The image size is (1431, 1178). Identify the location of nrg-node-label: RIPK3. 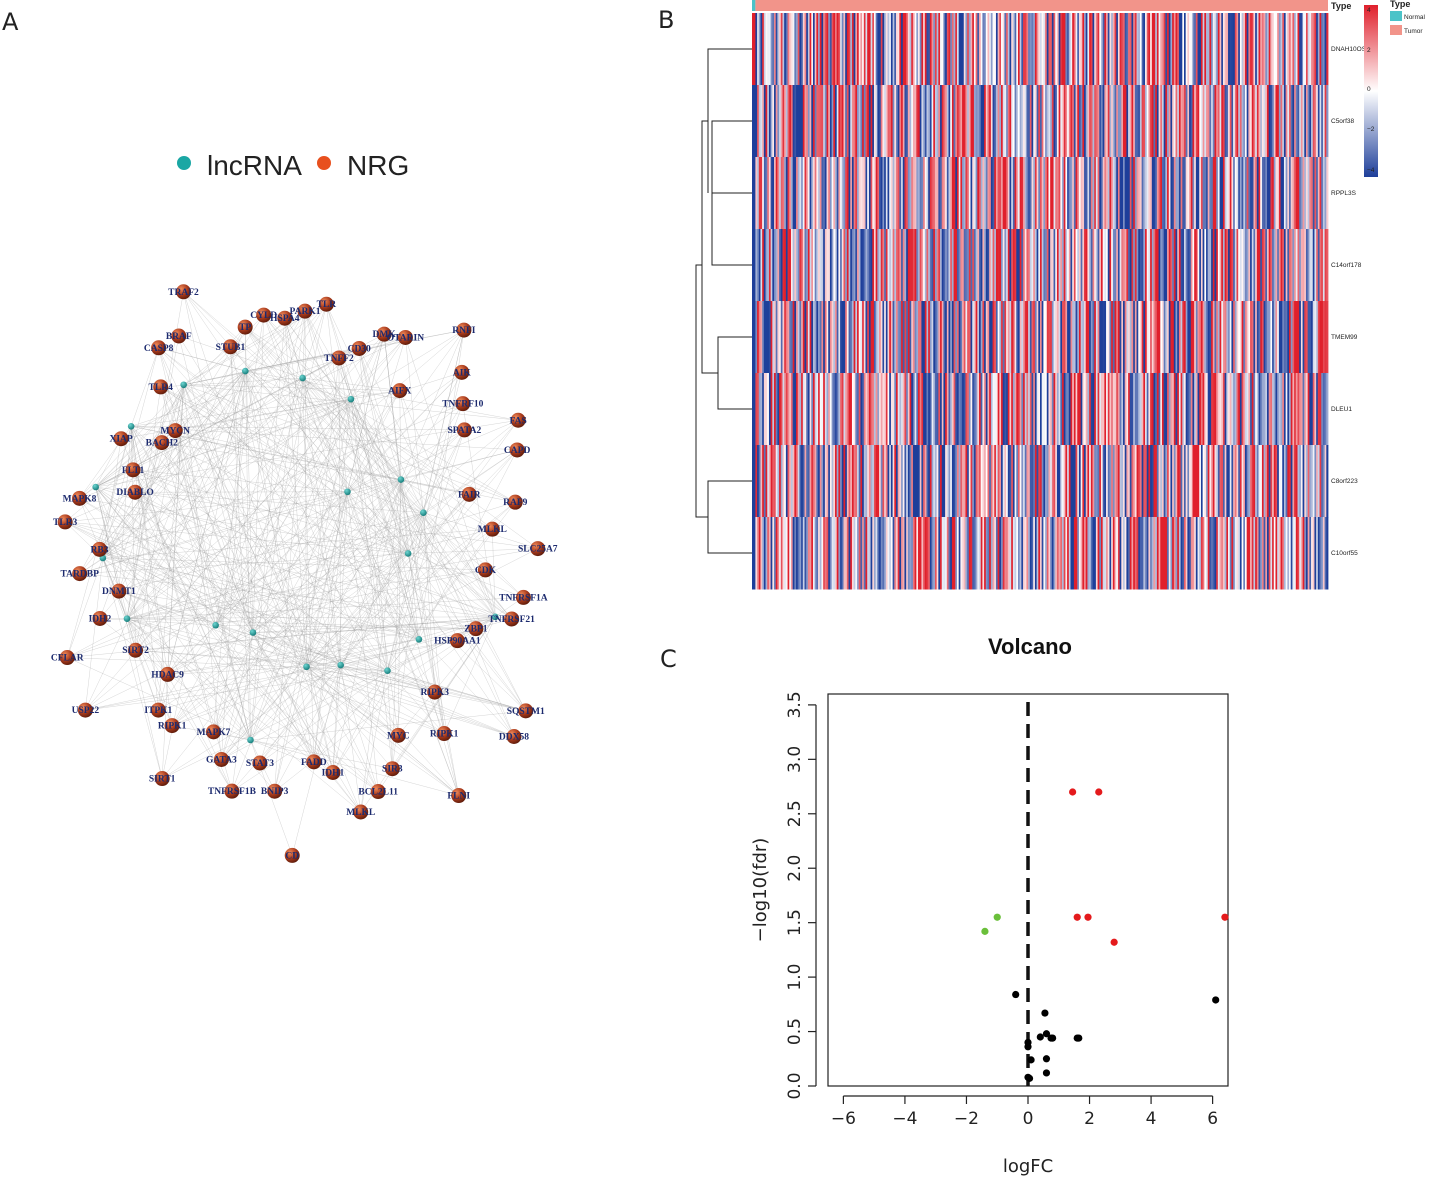
(434, 693).